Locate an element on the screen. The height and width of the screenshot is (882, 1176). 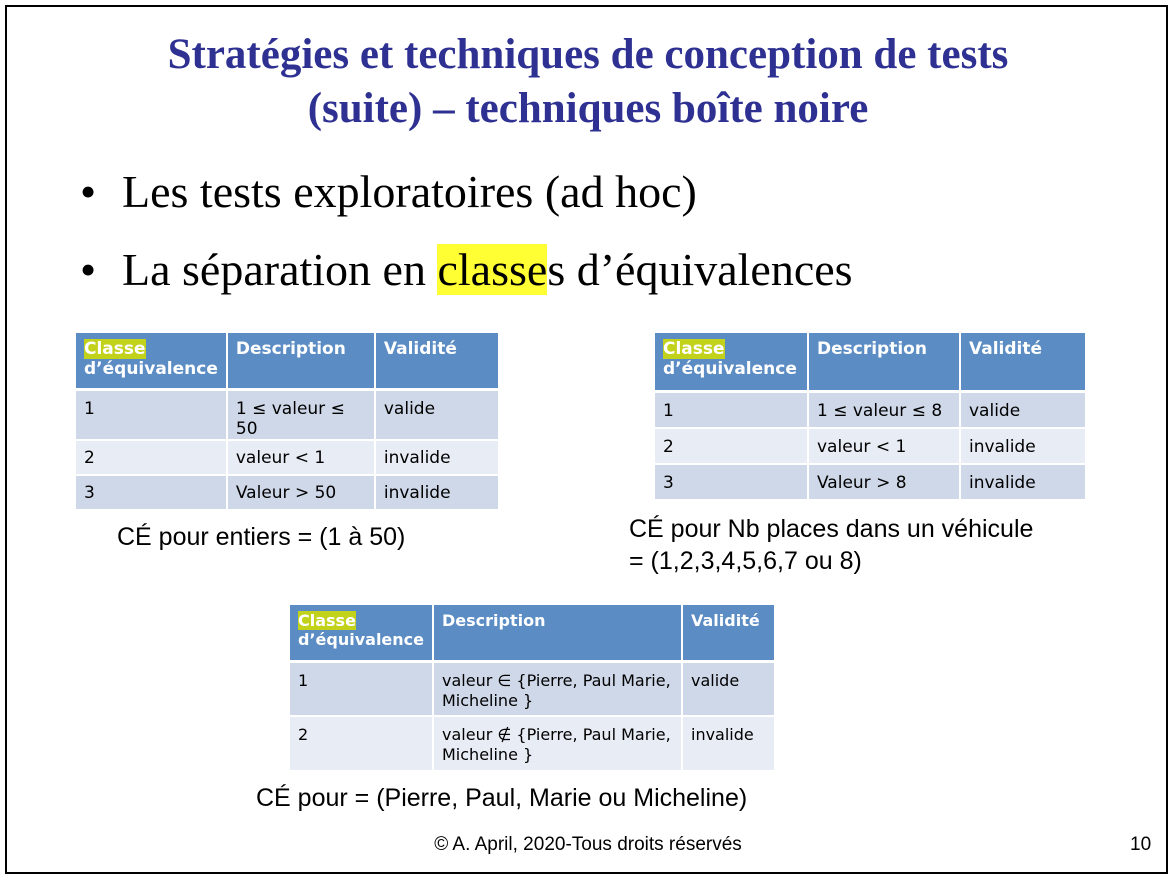
caption-vehicle-line-1: CÉ pour Nb places dans un véhicule is located at coordinates (831, 529).